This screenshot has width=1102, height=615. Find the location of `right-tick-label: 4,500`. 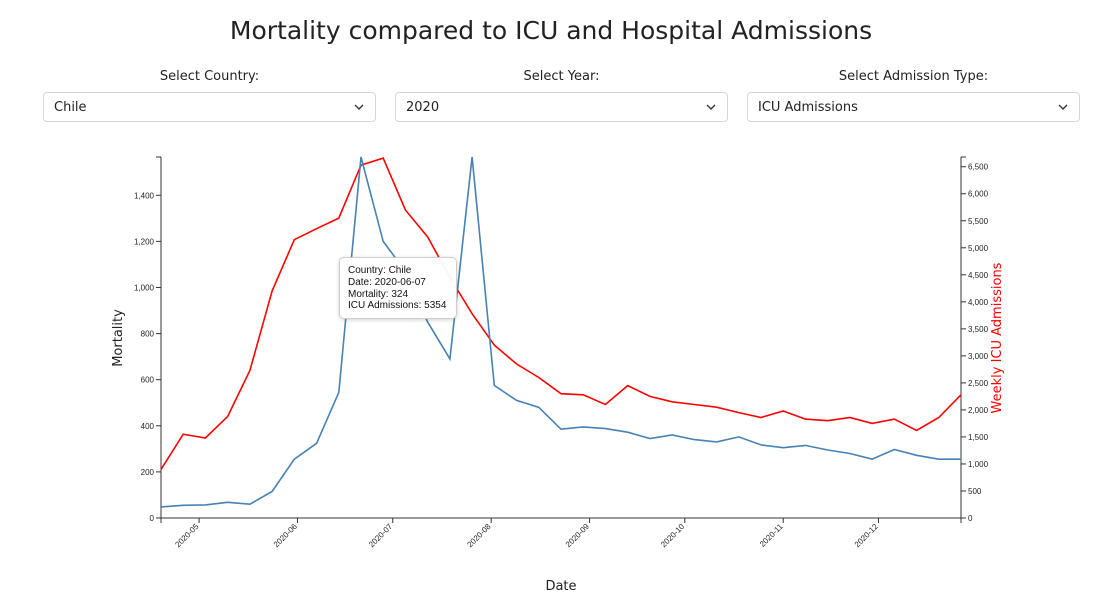

right-tick-label: 4,500 is located at coordinates (978, 275).